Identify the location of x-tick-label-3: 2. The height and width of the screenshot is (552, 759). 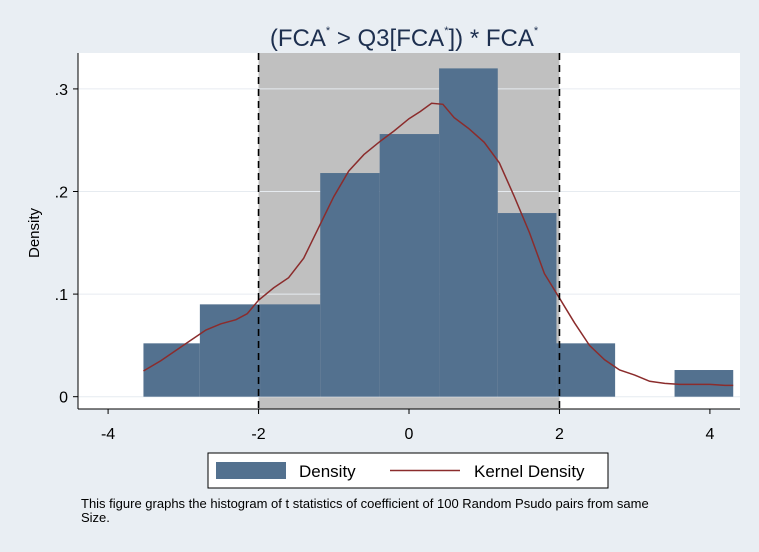
(559, 434).